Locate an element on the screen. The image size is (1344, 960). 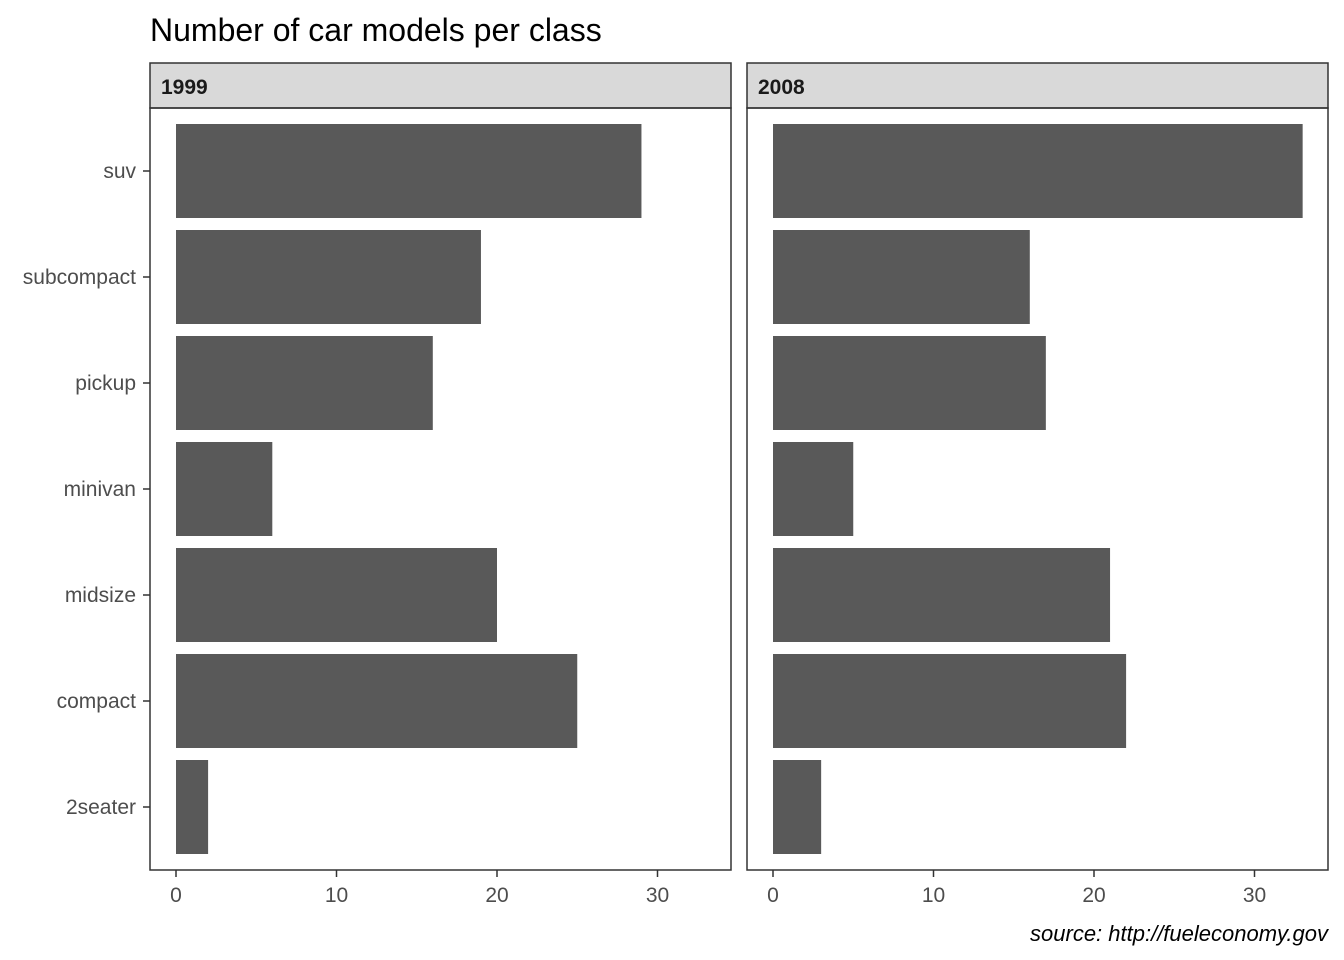
y-tick-label-pickup: pickup is located at coordinates (105, 383).